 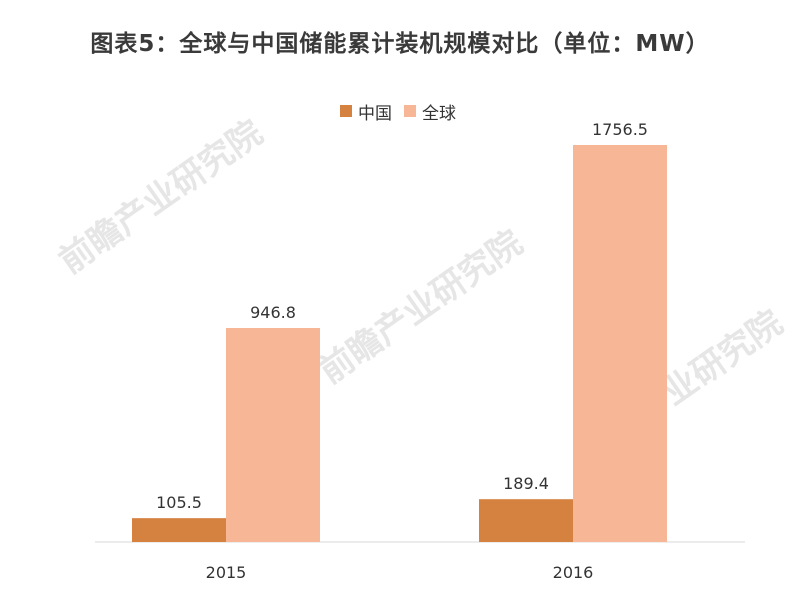 I want to click on x-tick-label: 2015, so click(x=226, y=572).